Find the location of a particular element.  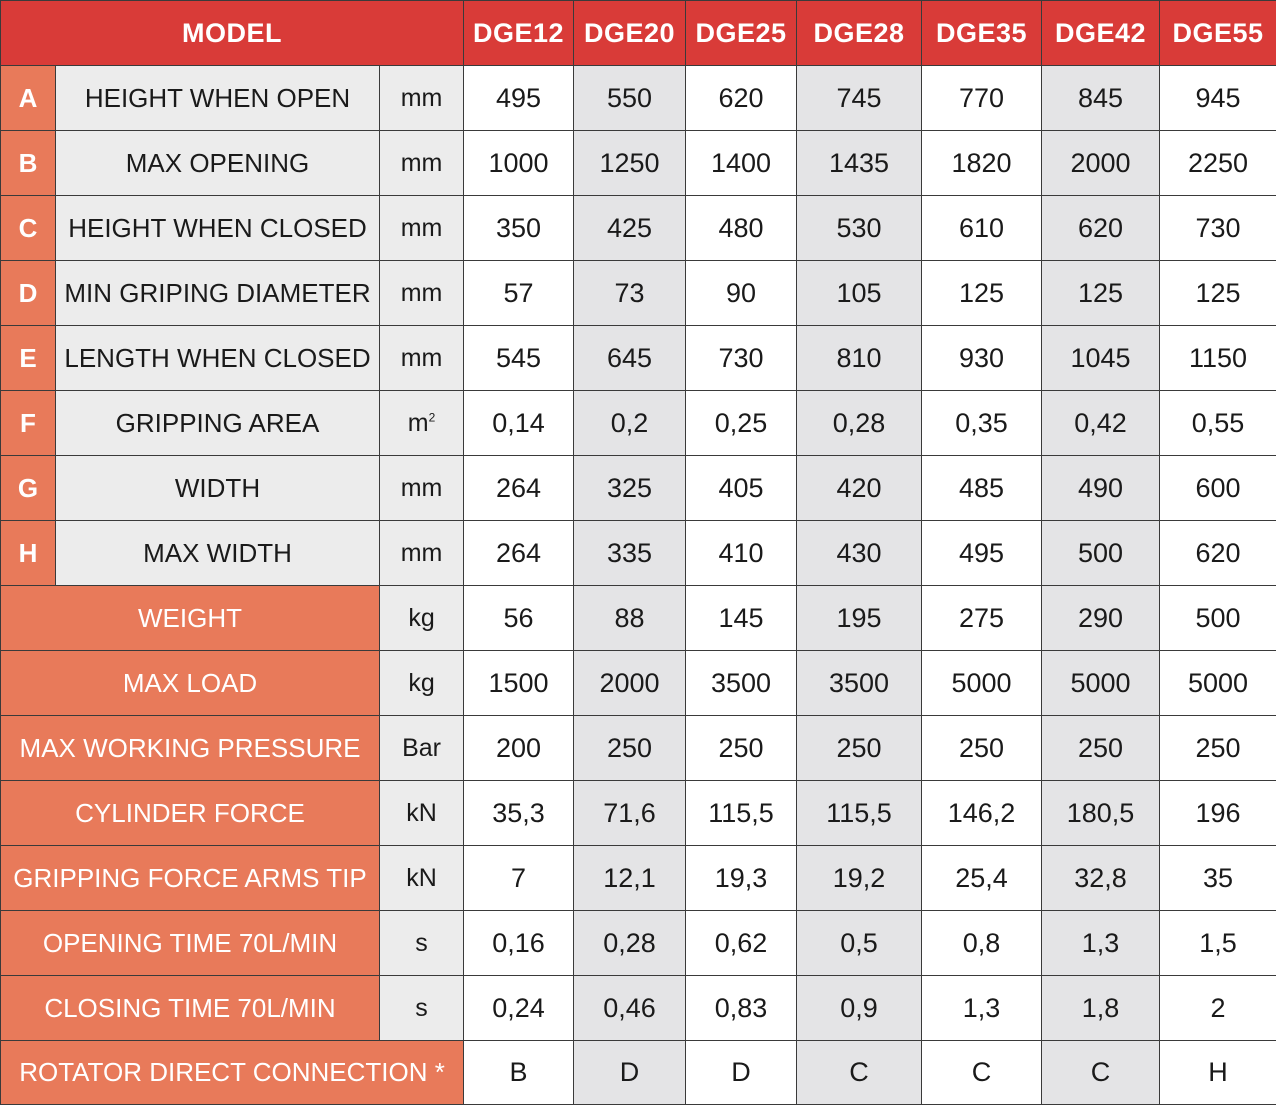

dimension-label: LENGTH WHEN CLOSED is located at coordinates (218, 358).